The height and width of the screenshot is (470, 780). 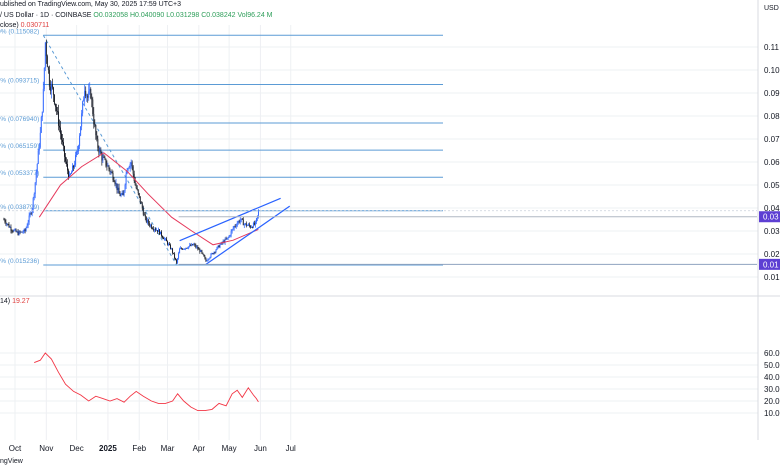 I want to click on rsi-header: 14) 19.27, so click(x=15, y=301).